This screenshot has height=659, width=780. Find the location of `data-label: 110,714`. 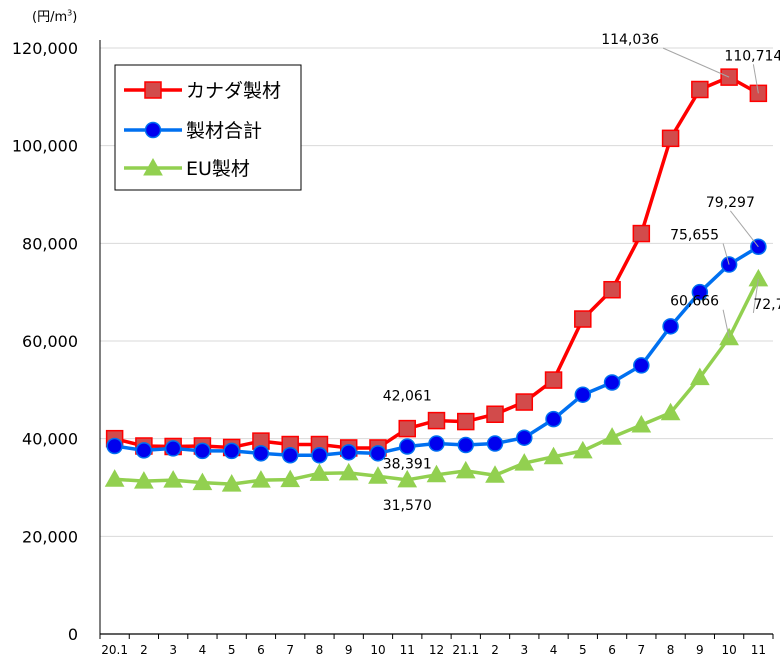

data-label: 110,714 is located at coordinates (752, 56).